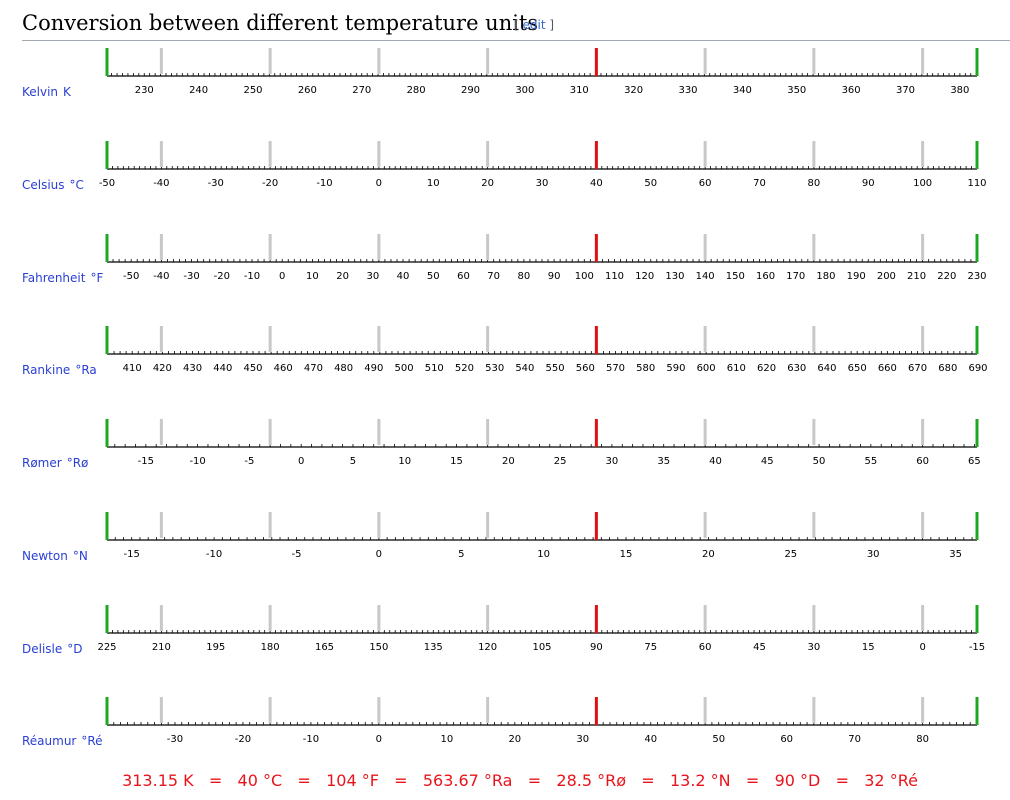 The height and width of the screenshot is (800, 1010). Describe the element at coordinates (826, 368) in the screenshot. I see `tick-label: 640` at that location.